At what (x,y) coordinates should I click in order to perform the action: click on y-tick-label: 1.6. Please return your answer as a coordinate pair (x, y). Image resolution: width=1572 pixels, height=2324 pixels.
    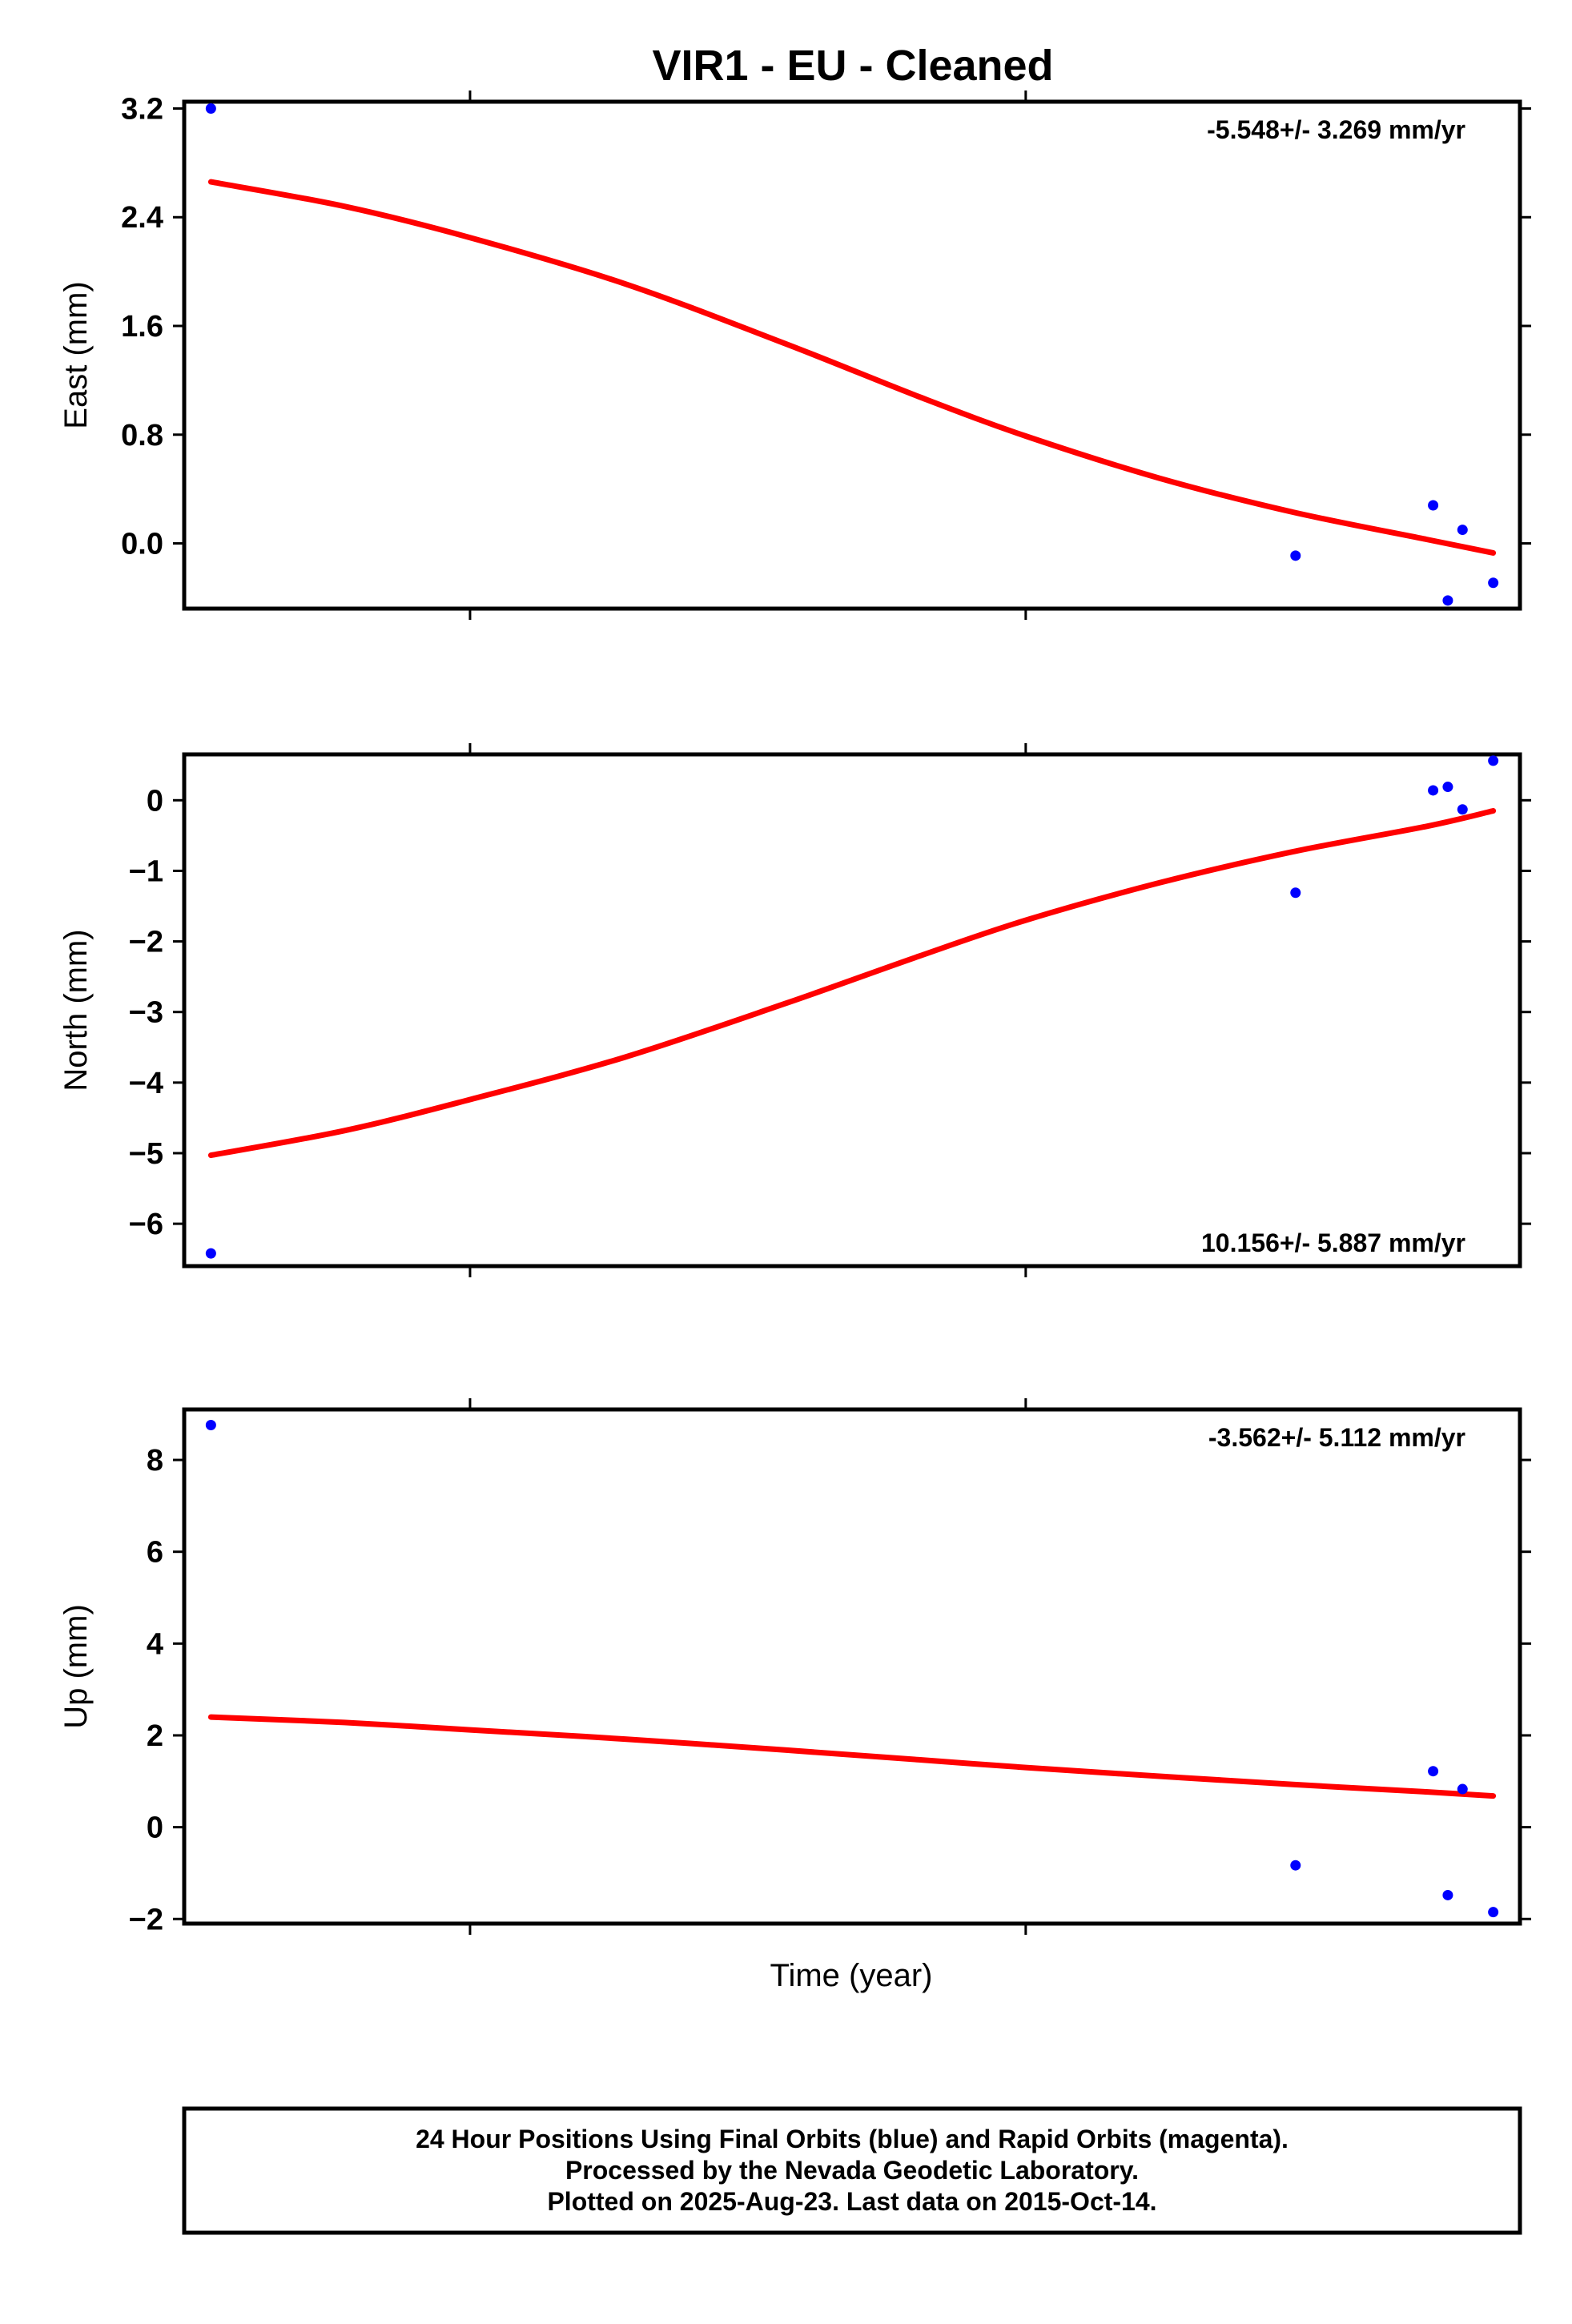
    Looking at the image, I should click on (142, 327).